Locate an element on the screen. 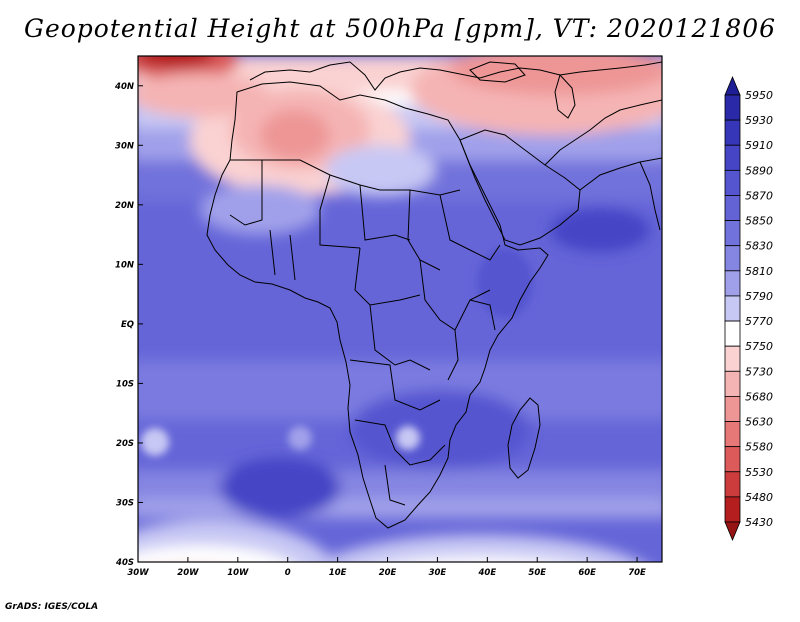 The height and width of the screenshot is (622, 800). colorbar-label: 5830 is located at coordinates (759, 246).